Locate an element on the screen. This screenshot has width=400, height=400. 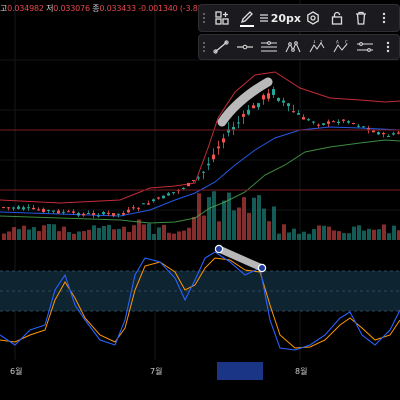
pen-color-button is located at coordinates (247, 18).